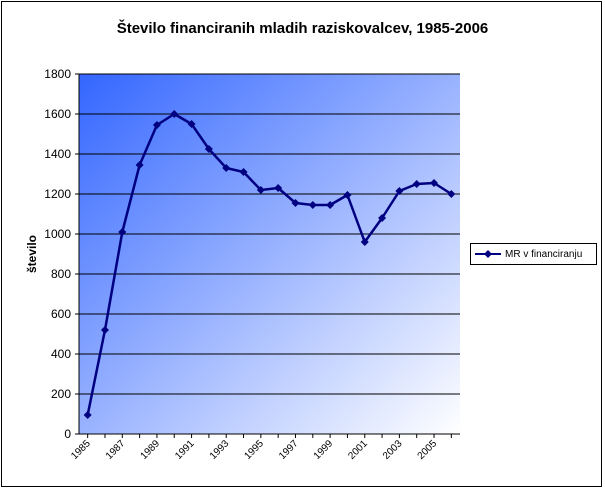 The image size is (605, 490). Describe the element at coordinates (393, 450) in the screenshot. I see `x-tick-label: 2003` at that location.